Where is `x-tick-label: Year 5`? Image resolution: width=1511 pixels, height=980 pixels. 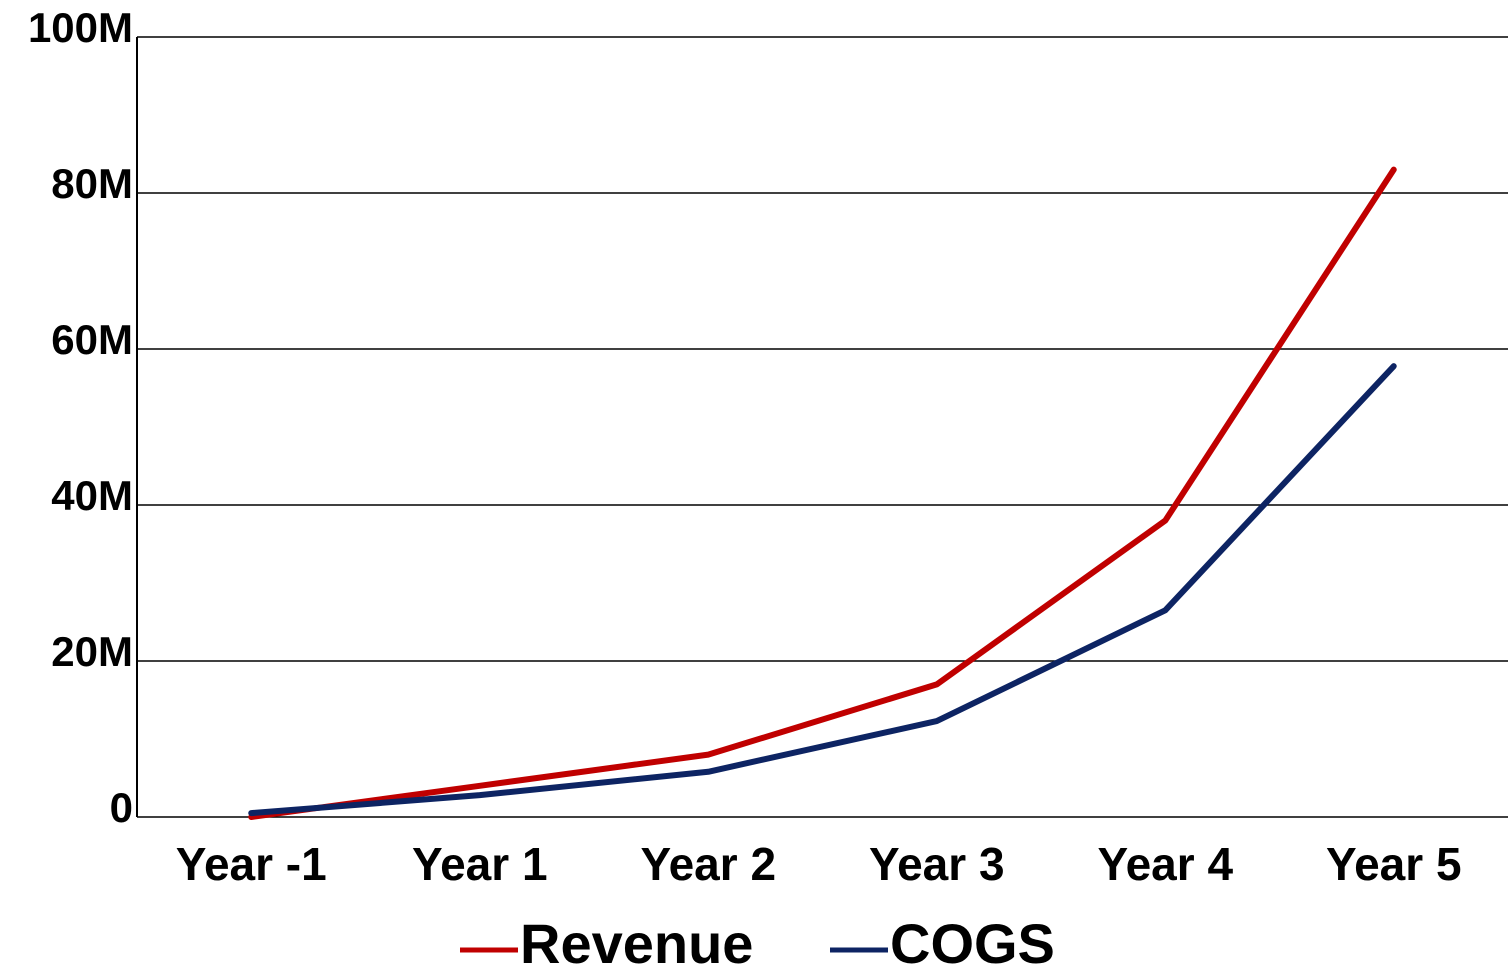 x-tick-label: Year 5 is located at coordinates (1394, 864).